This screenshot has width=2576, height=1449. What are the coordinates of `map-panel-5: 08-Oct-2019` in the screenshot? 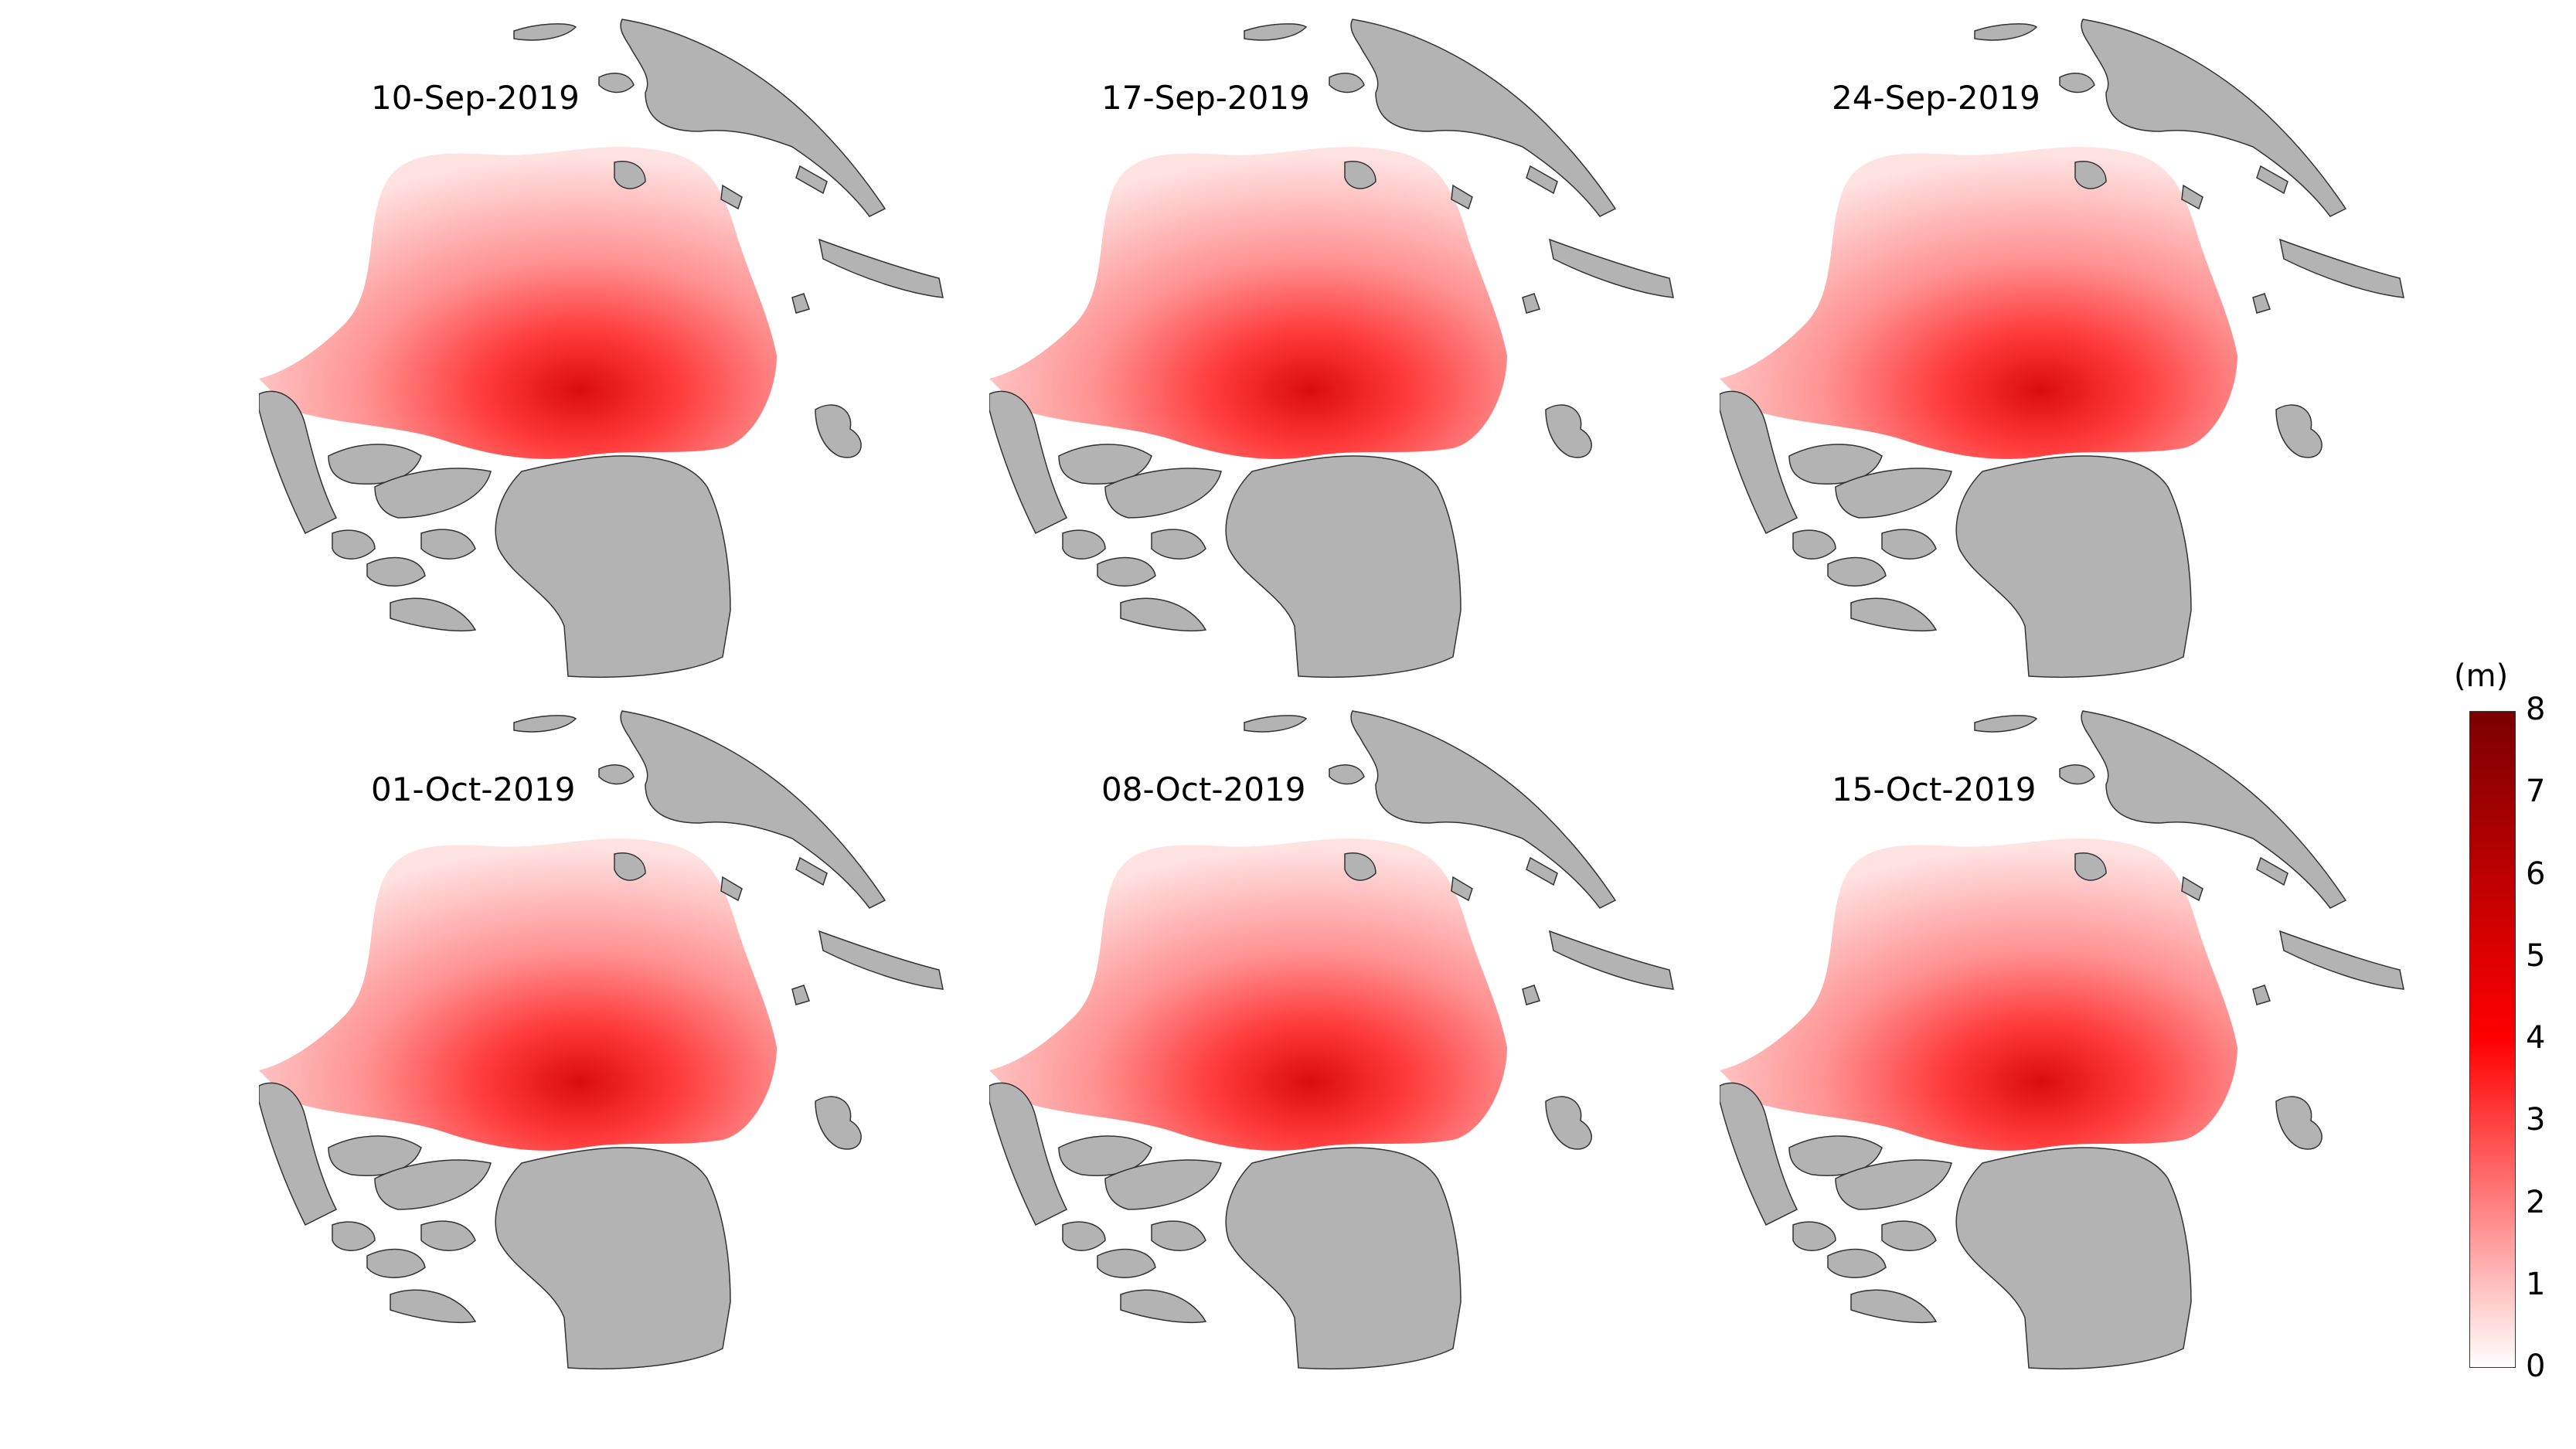 It's located at (1352, 1039).